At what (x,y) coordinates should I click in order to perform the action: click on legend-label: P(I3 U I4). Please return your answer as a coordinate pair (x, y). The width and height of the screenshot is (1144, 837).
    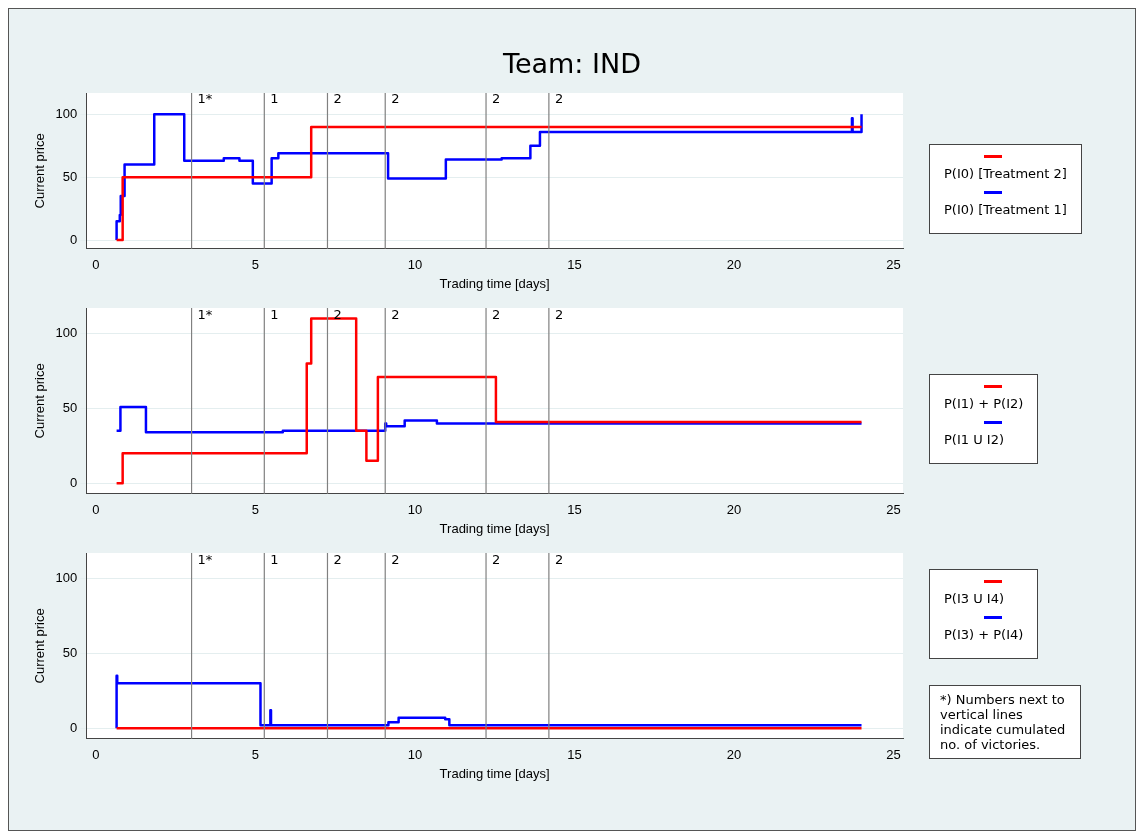
    Looking at the image, I should click on (974, 598).